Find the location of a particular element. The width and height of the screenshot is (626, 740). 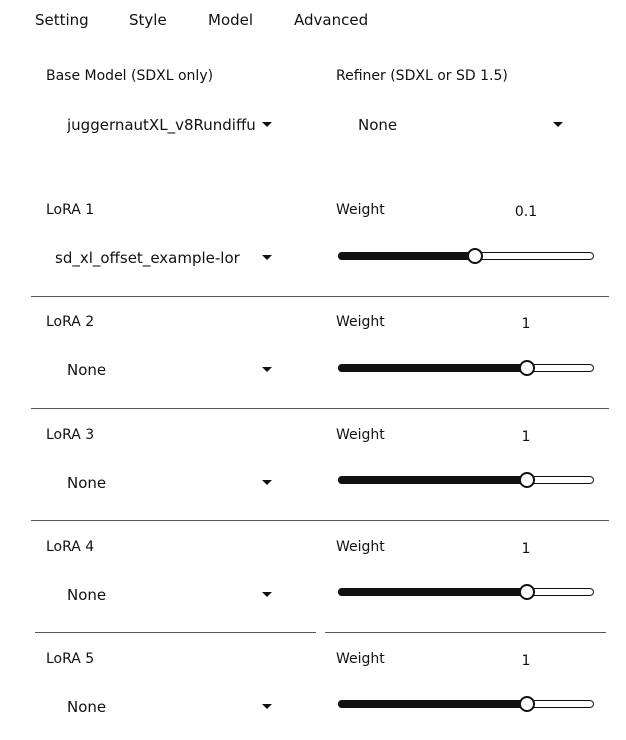

lora-2-weight-value: 1 is located at coordinates (526, 324).